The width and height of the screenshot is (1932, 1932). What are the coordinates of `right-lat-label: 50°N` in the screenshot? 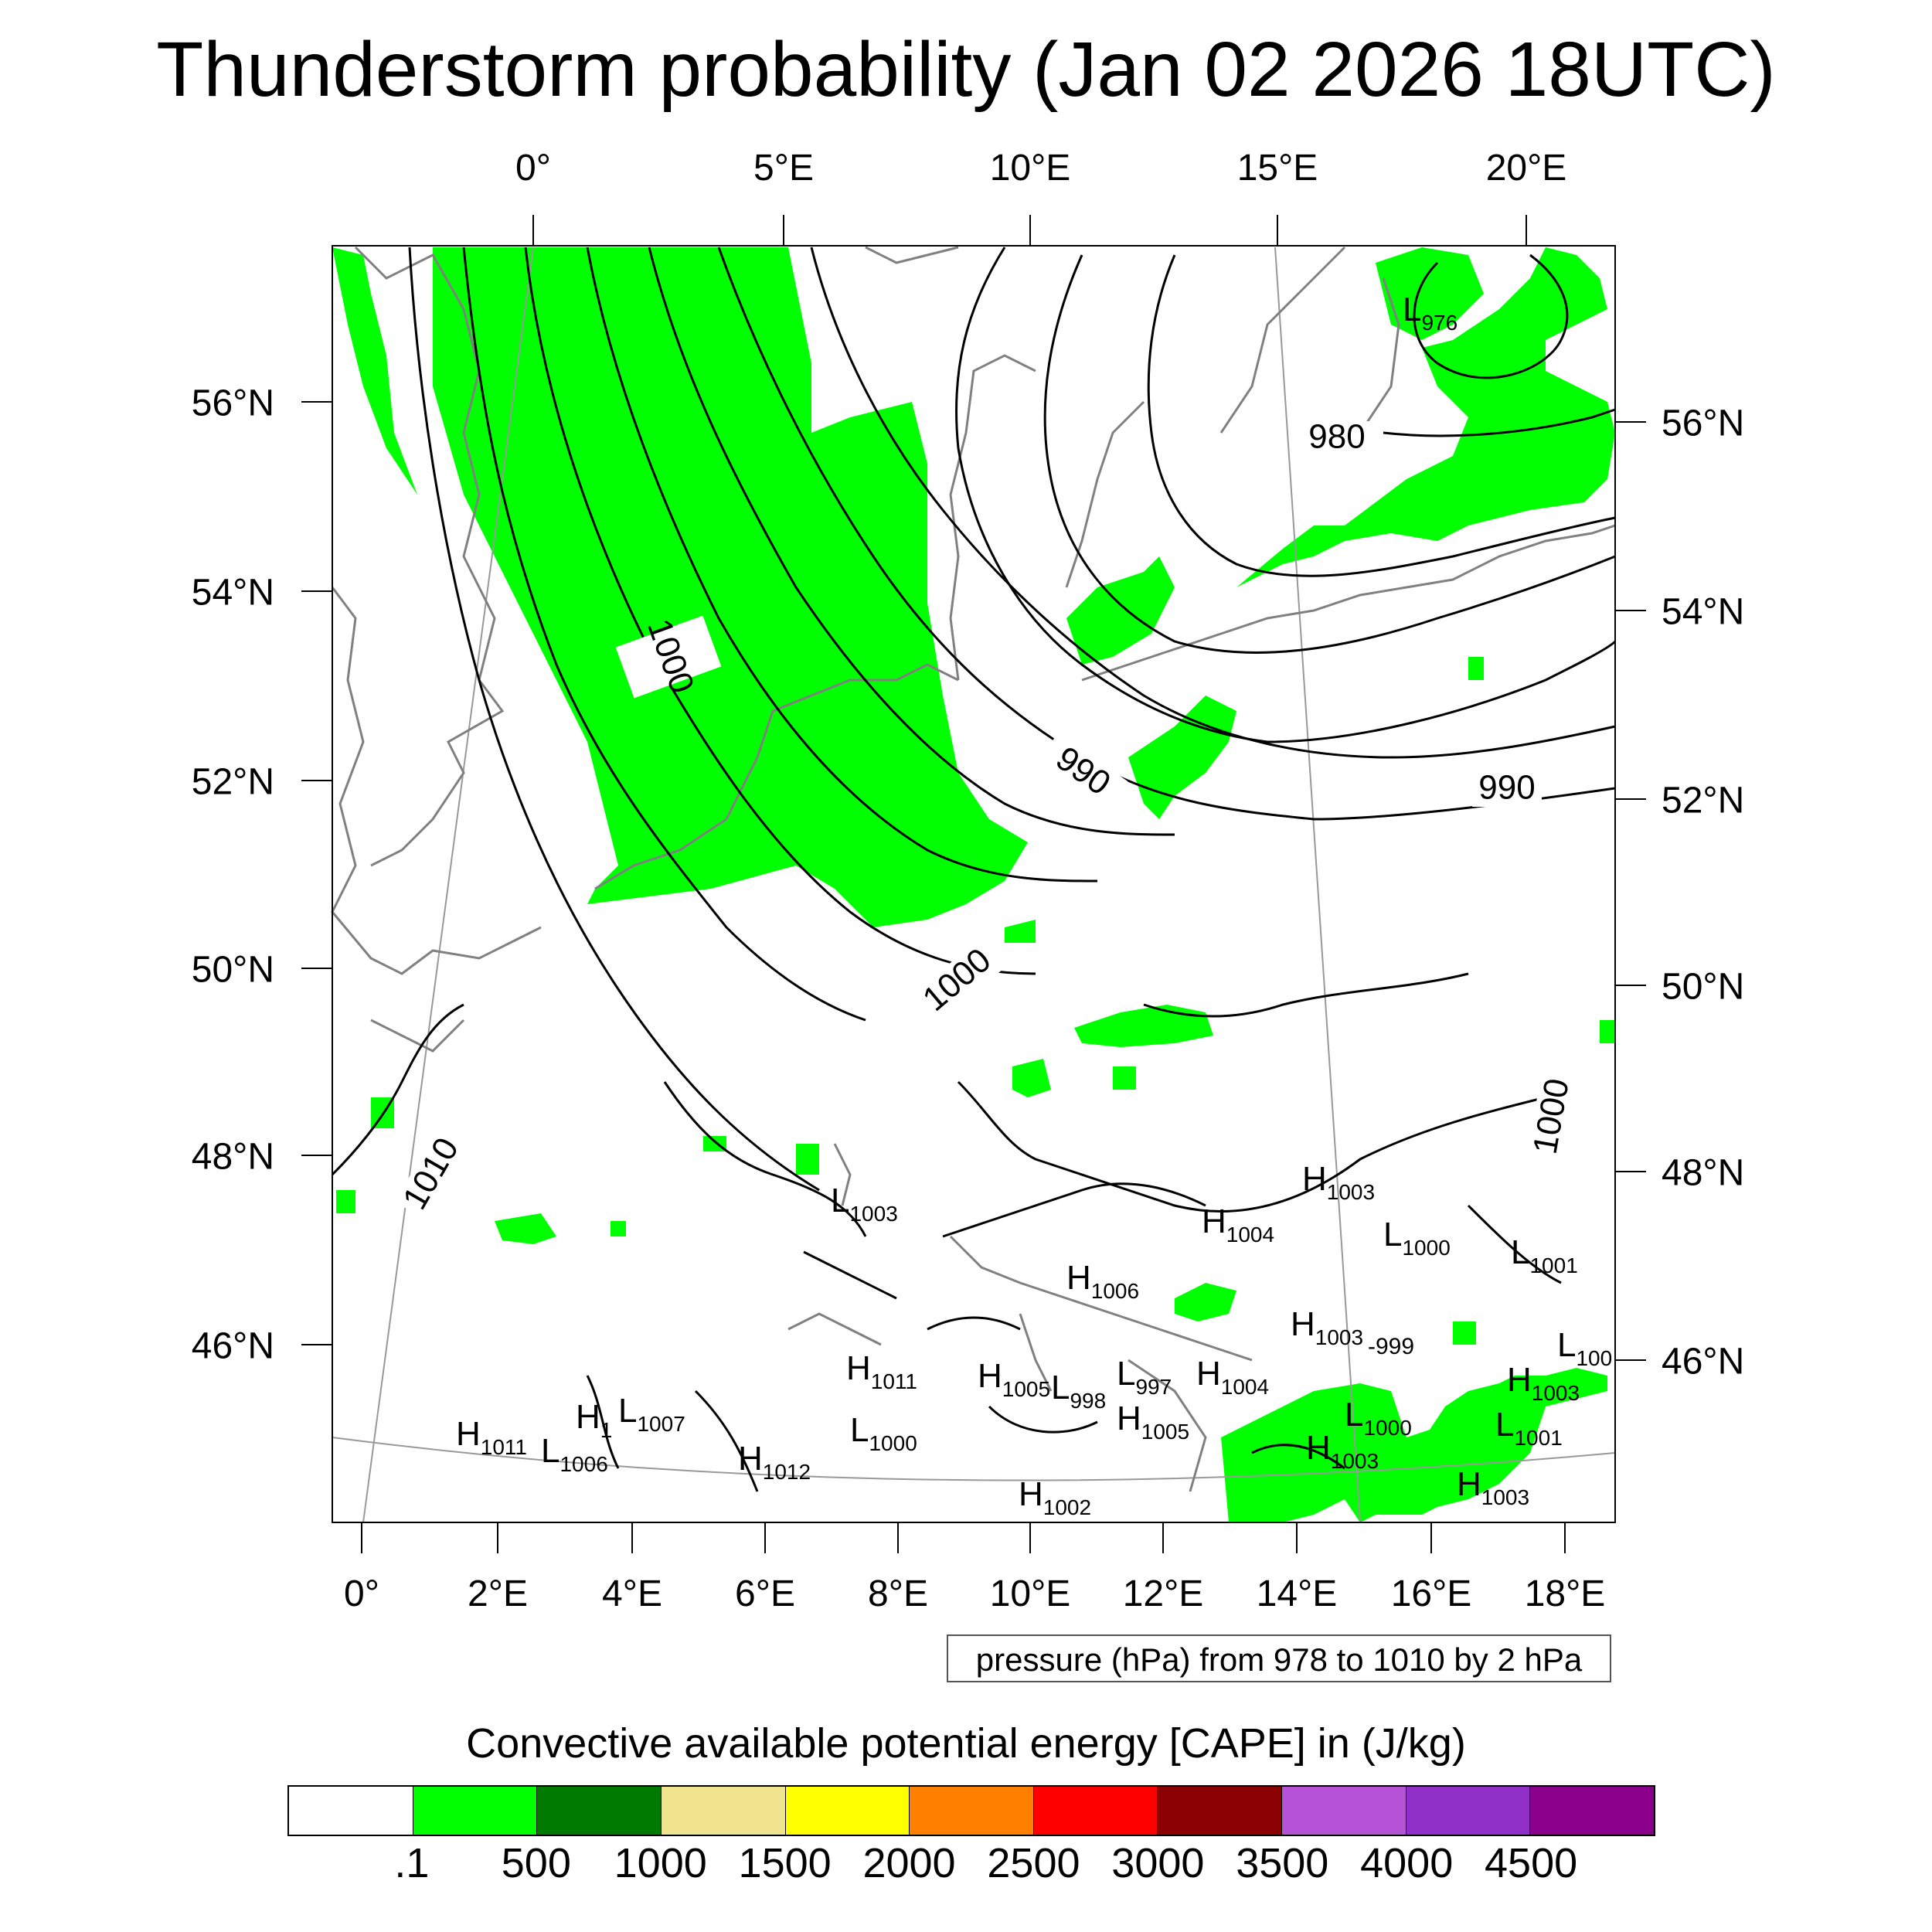 It's located at (1703, 987).